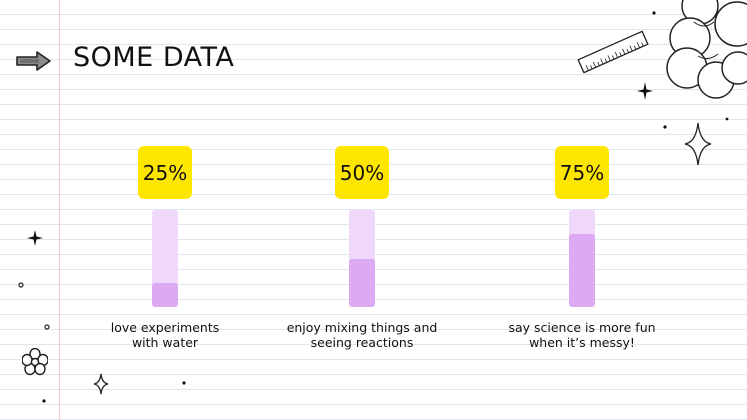 This screenshot has width=747, height=420. Describe the element at coordinates (613, 52) in the screenshot. I see `ruler-icon` at that location.